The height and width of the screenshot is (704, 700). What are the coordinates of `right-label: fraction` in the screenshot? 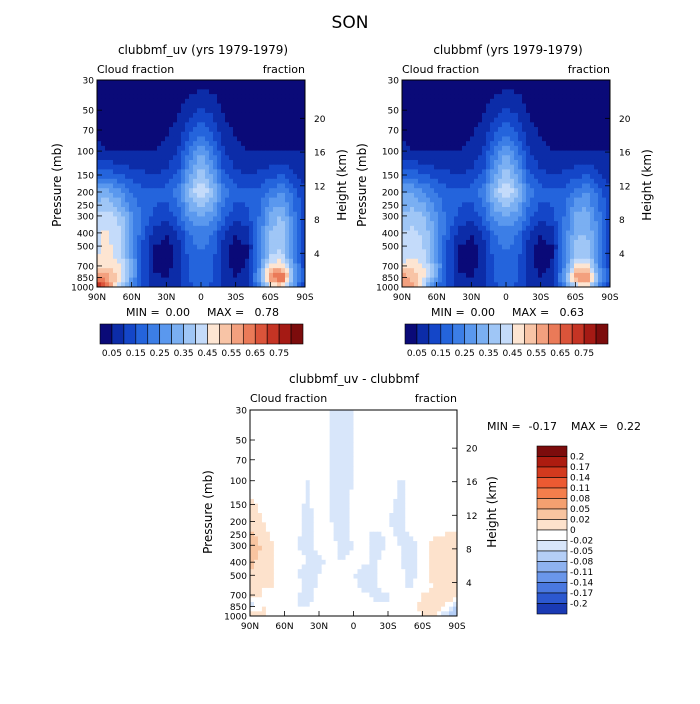 It's located at (436, 398).